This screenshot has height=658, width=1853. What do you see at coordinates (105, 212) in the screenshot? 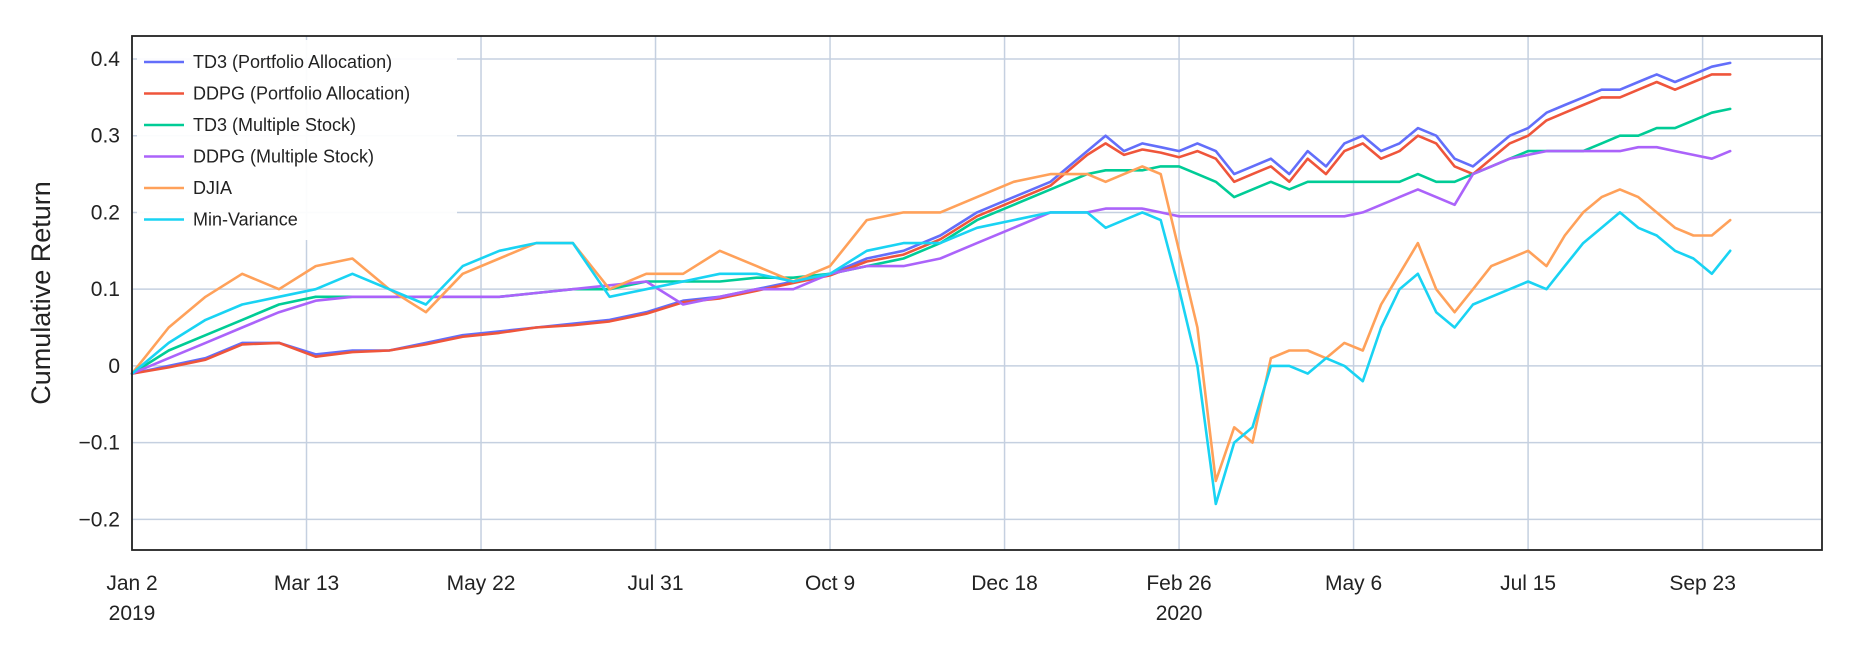
I see `y-tick-label: 0.2` at bounding box center [105, 212].